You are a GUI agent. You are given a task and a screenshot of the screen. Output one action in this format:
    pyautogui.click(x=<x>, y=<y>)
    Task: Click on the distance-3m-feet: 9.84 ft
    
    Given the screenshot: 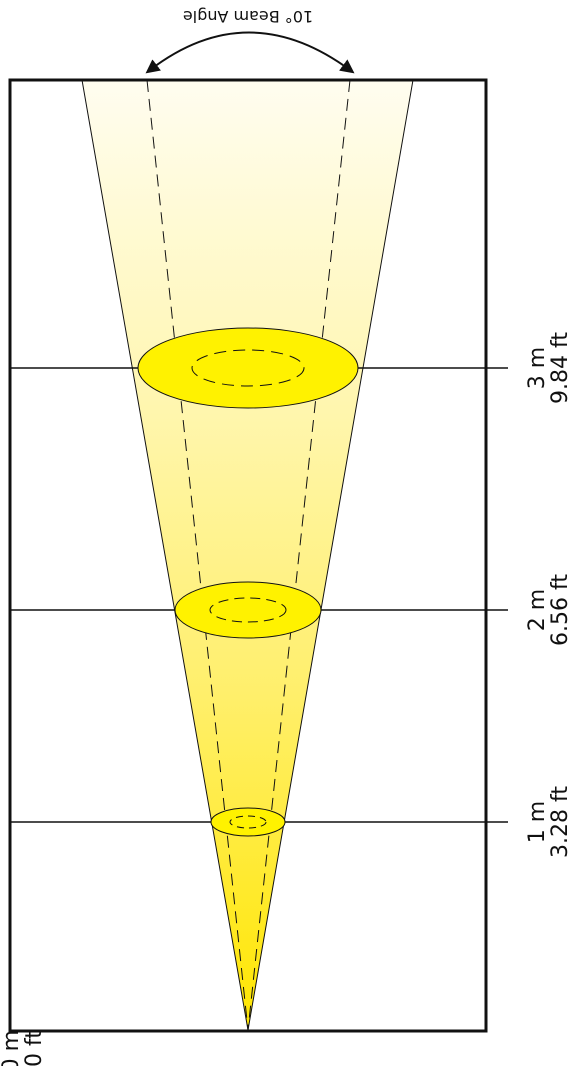 What is the action you would take?
    pyautogui.click(x=559, y=368)
    